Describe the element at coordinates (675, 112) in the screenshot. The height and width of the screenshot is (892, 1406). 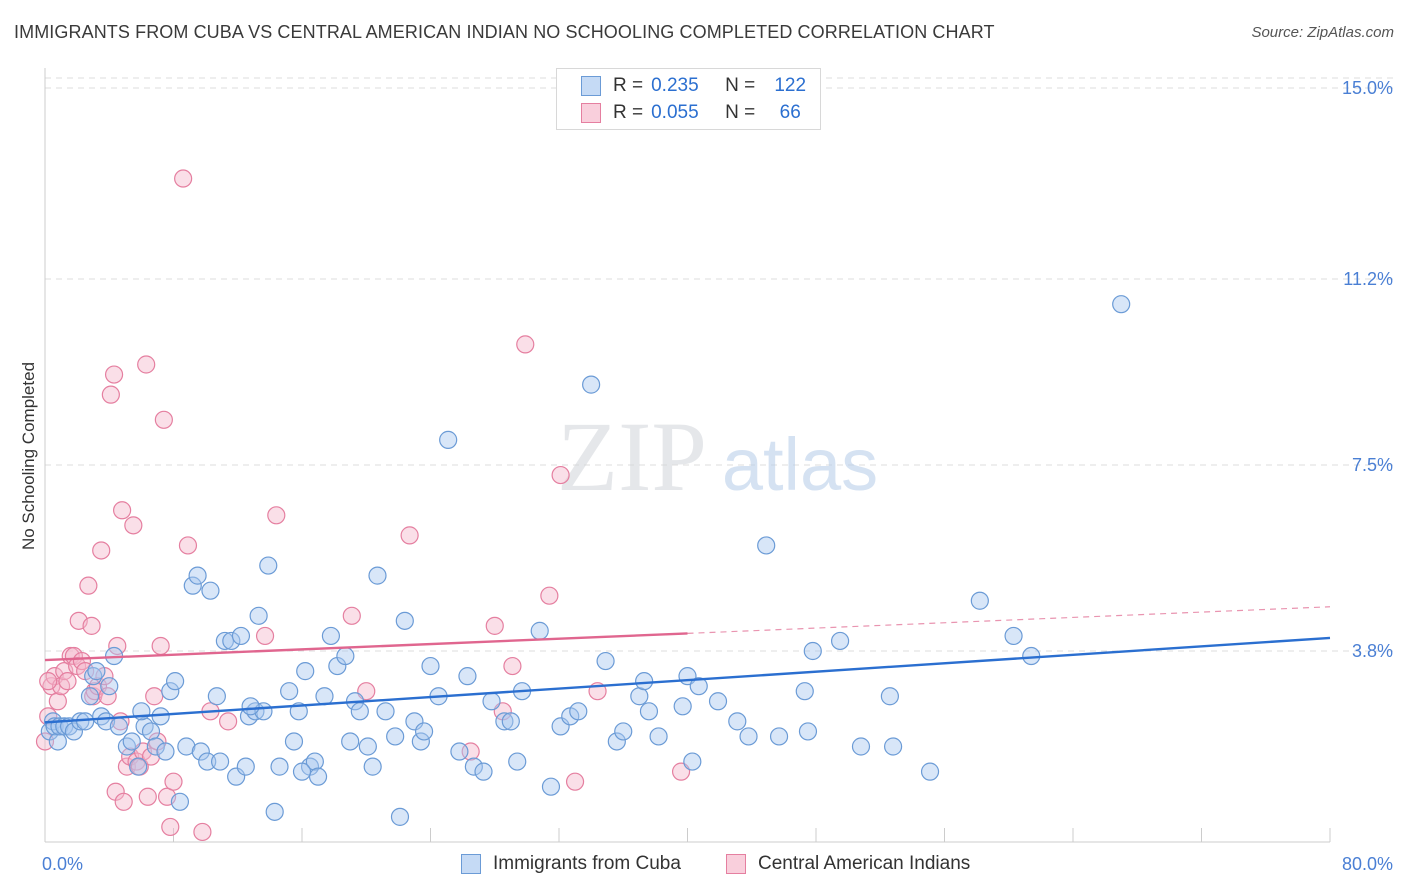
I see `legend-r-value: 0.055` at that location.